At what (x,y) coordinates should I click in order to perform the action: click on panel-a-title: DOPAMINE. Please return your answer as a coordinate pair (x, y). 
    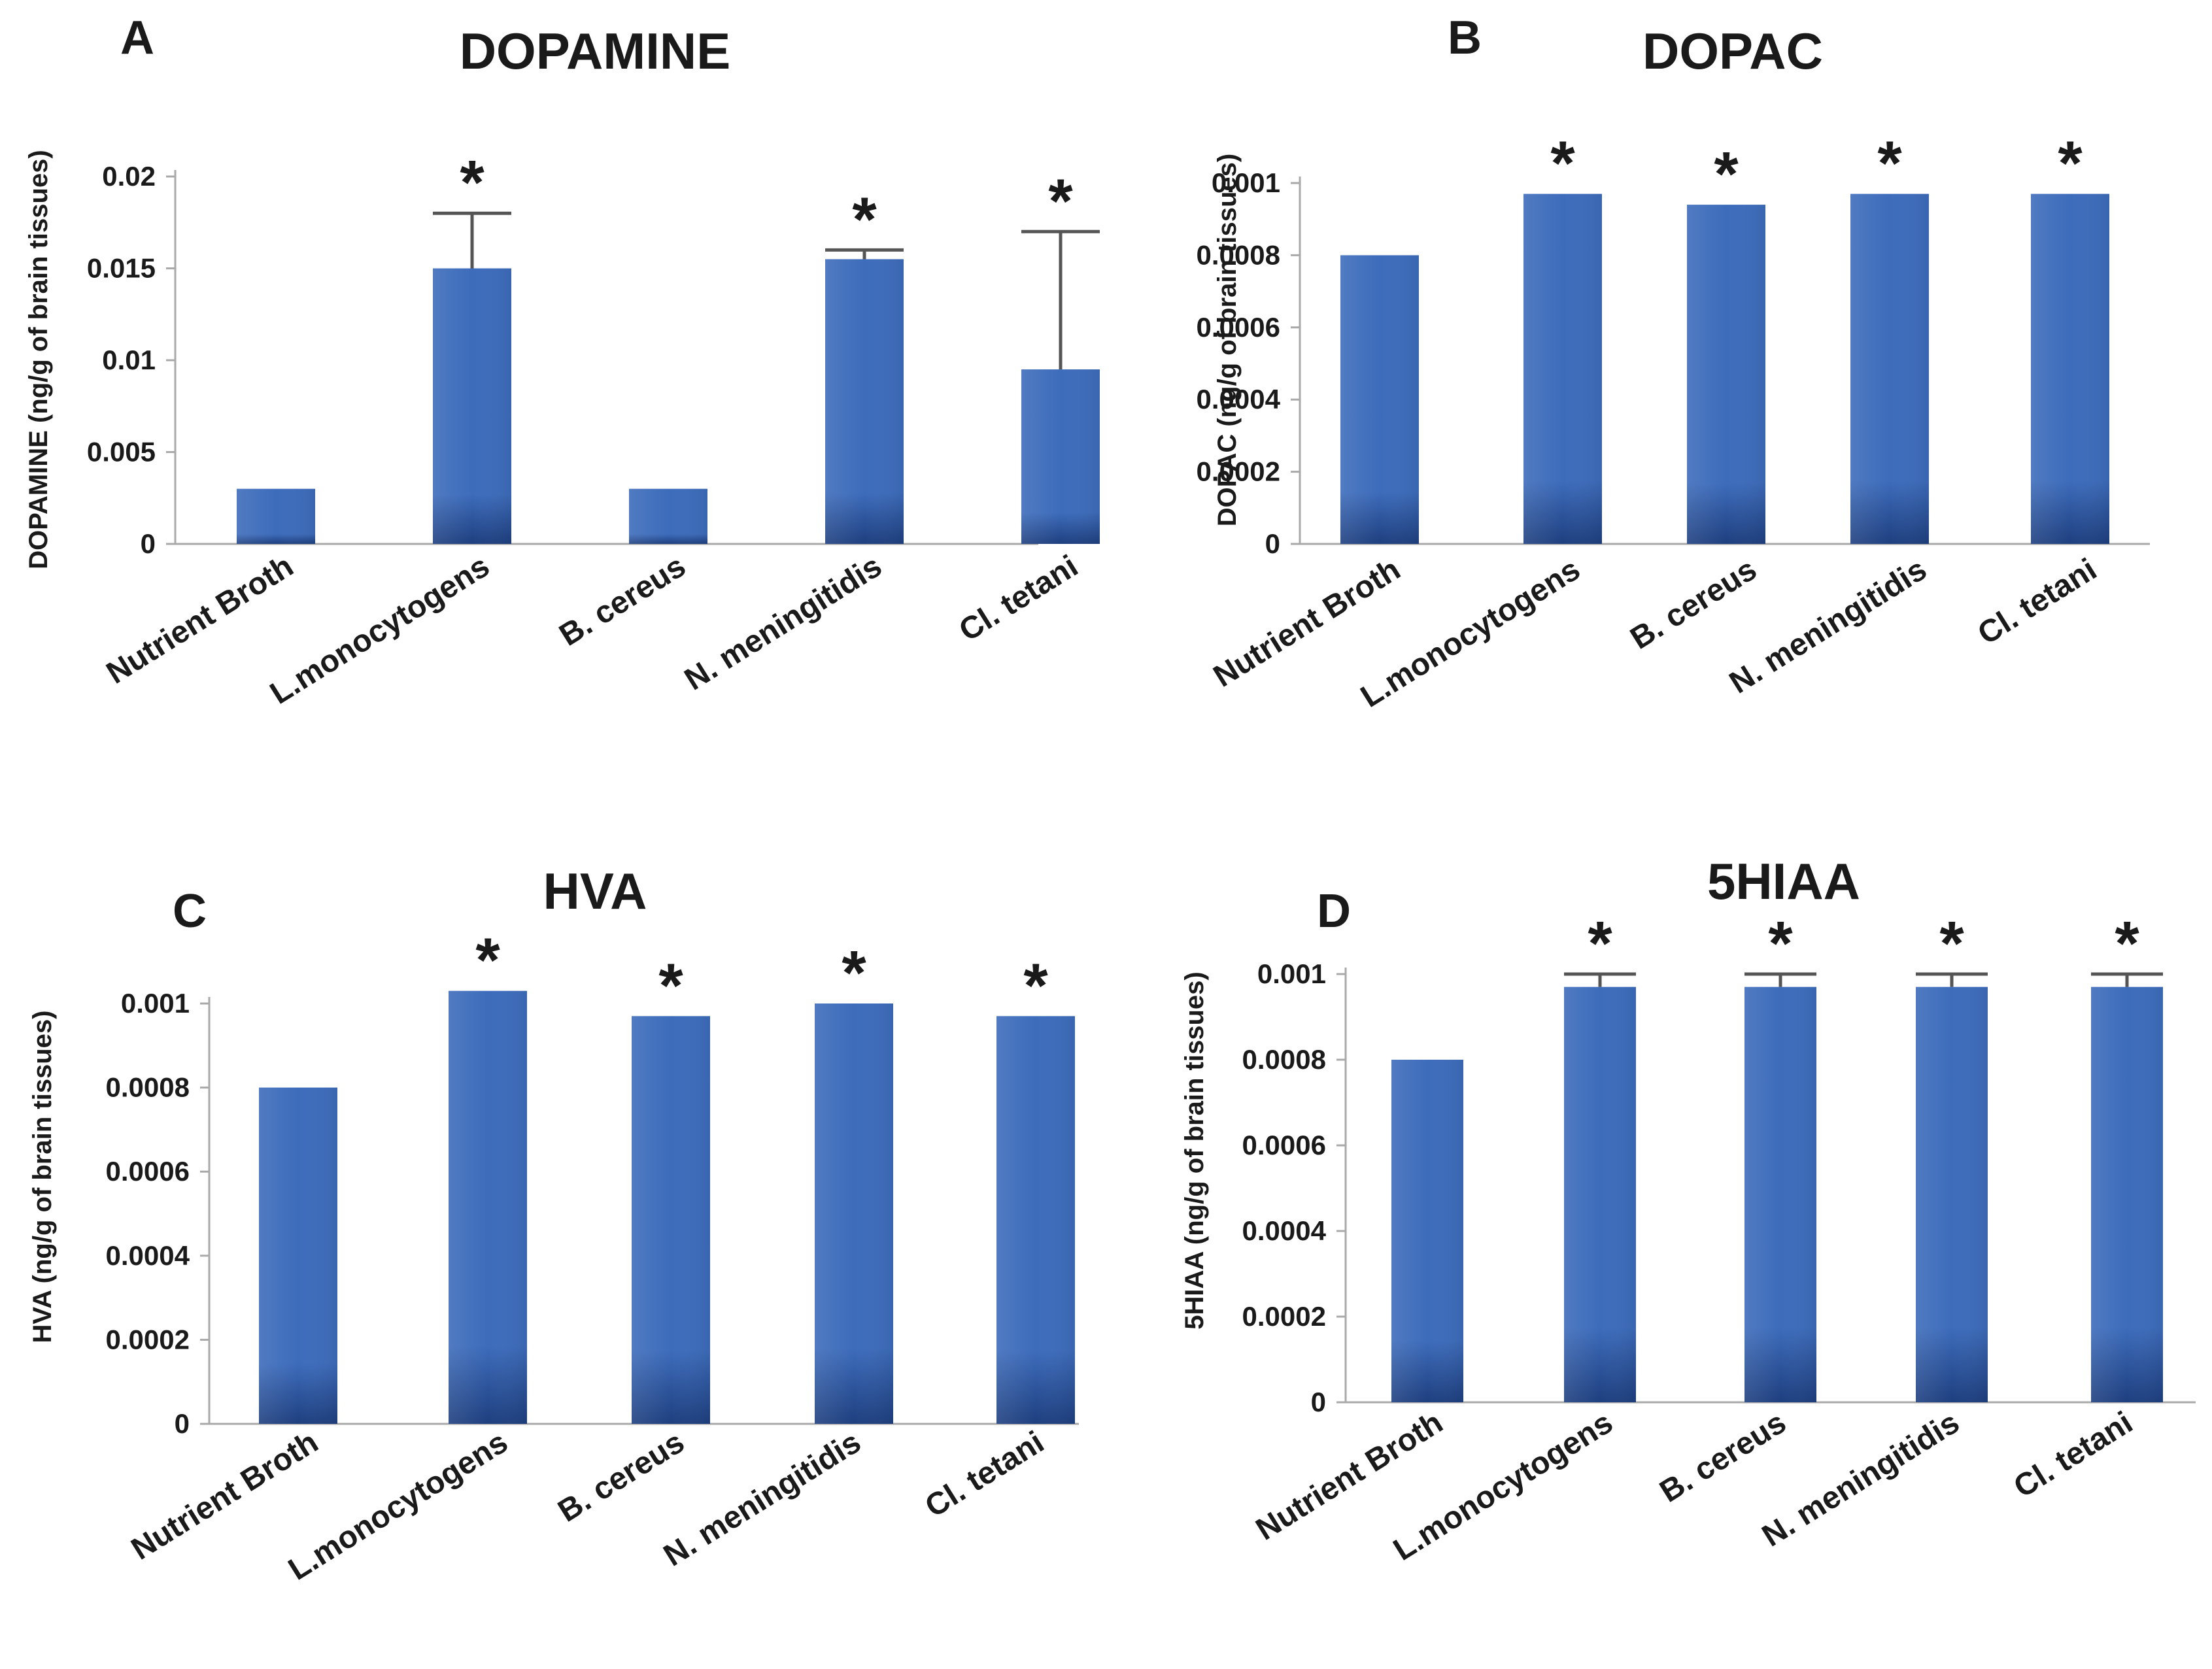
    Looking at the image, I should click on (595, 51).